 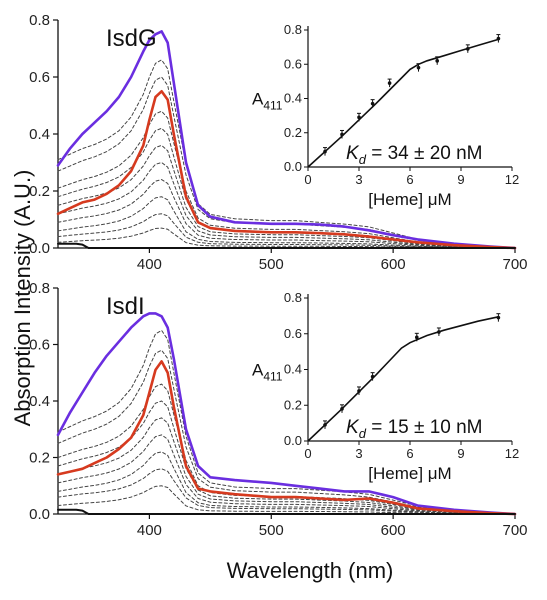 What do you see at coordinates (414, 429) in the screenshot?
I see `kd-annotation: Kd = 15 ± 10 nM` at bounding box center [414, 429].